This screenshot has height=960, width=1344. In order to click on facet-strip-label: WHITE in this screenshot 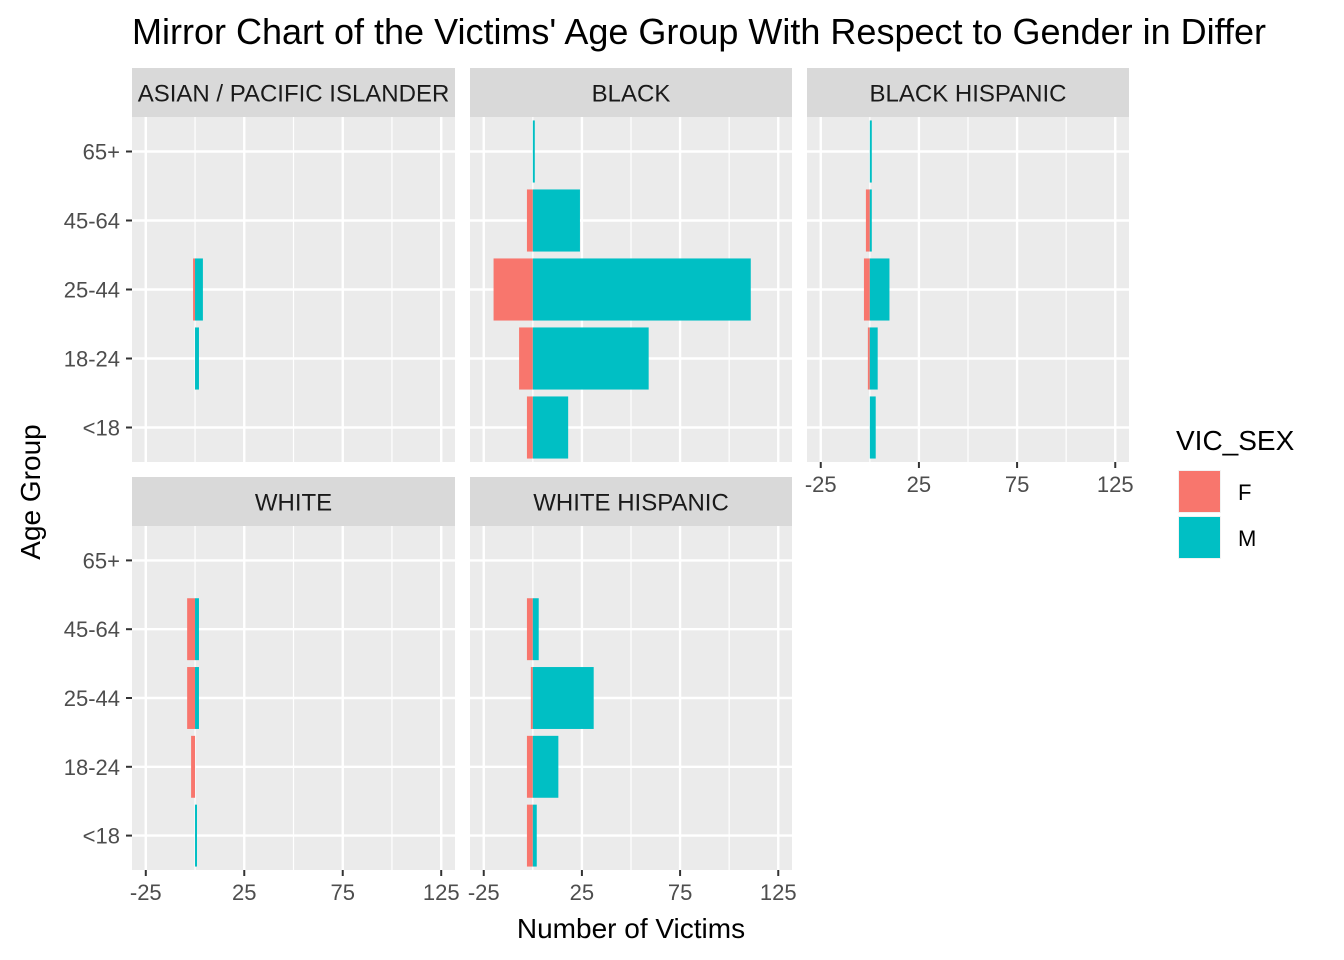, I will do `click(293, 503)`.